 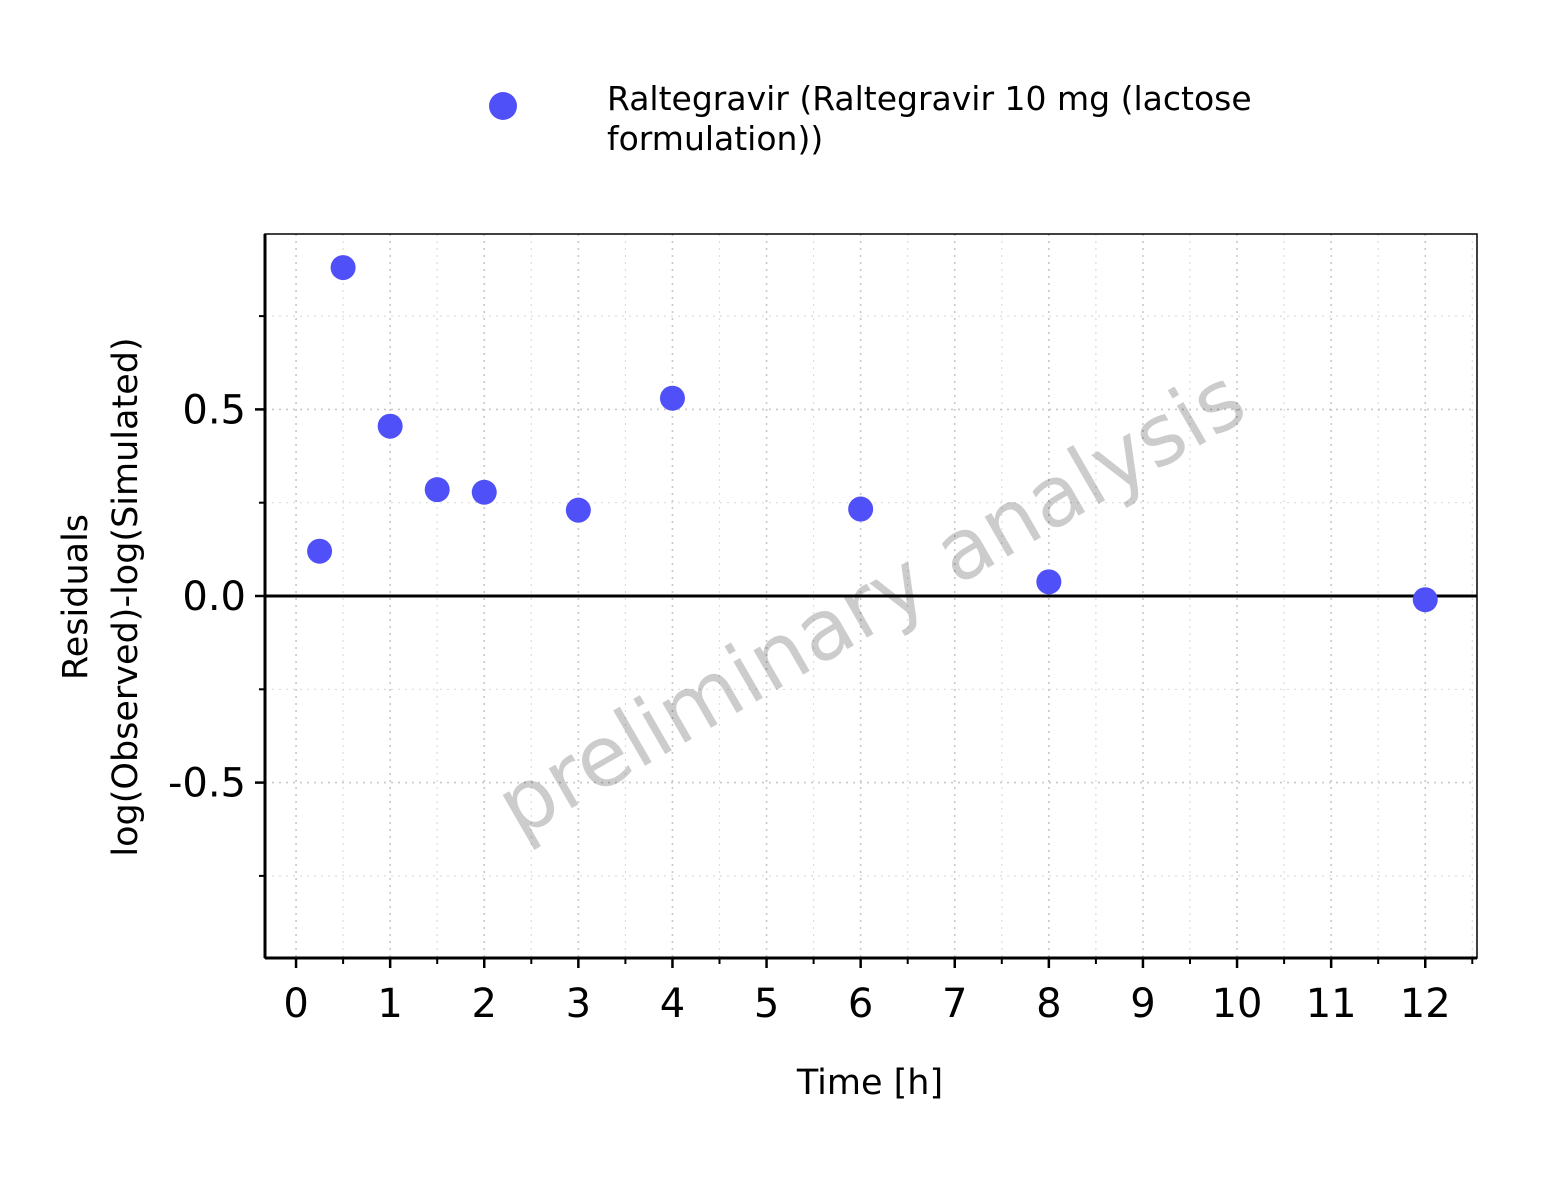 I want to click on y-tick-label: 0.0, so click(x=214, y=597).